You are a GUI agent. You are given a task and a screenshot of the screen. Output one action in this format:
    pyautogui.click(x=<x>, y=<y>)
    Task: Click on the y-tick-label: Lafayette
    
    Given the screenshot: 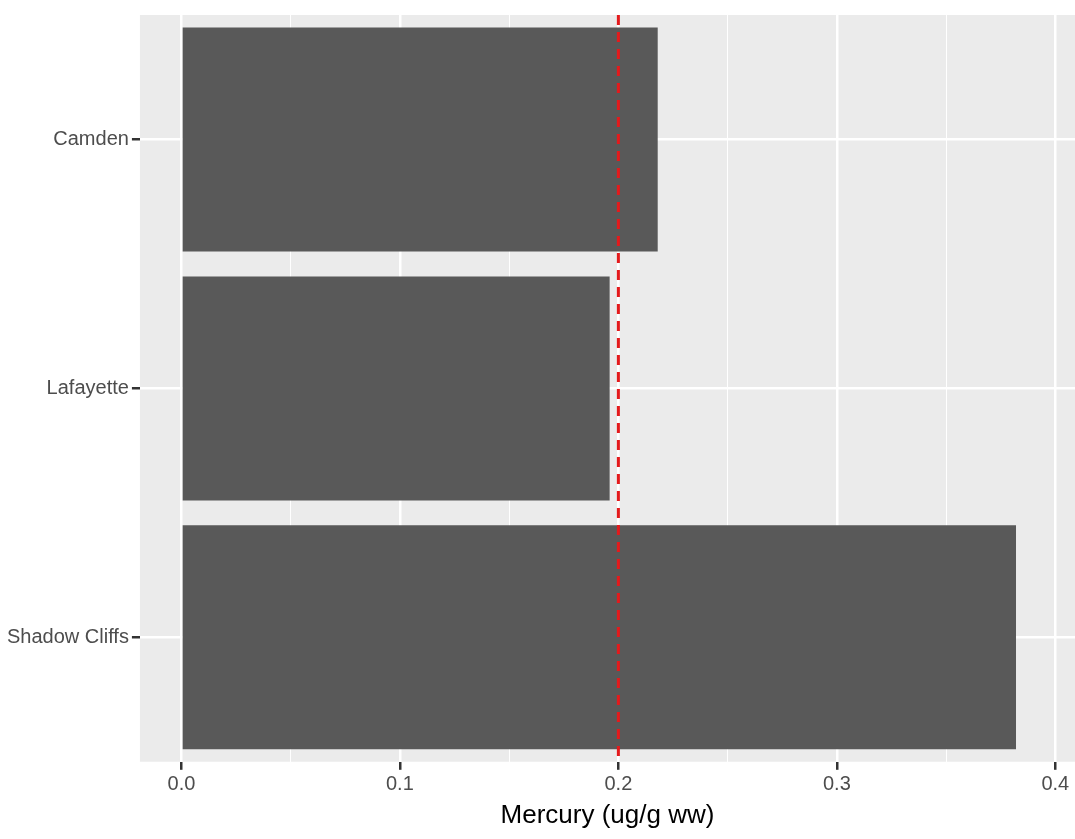 What is the action you would take?
    pyautogui.click(x=87, y=386)
    